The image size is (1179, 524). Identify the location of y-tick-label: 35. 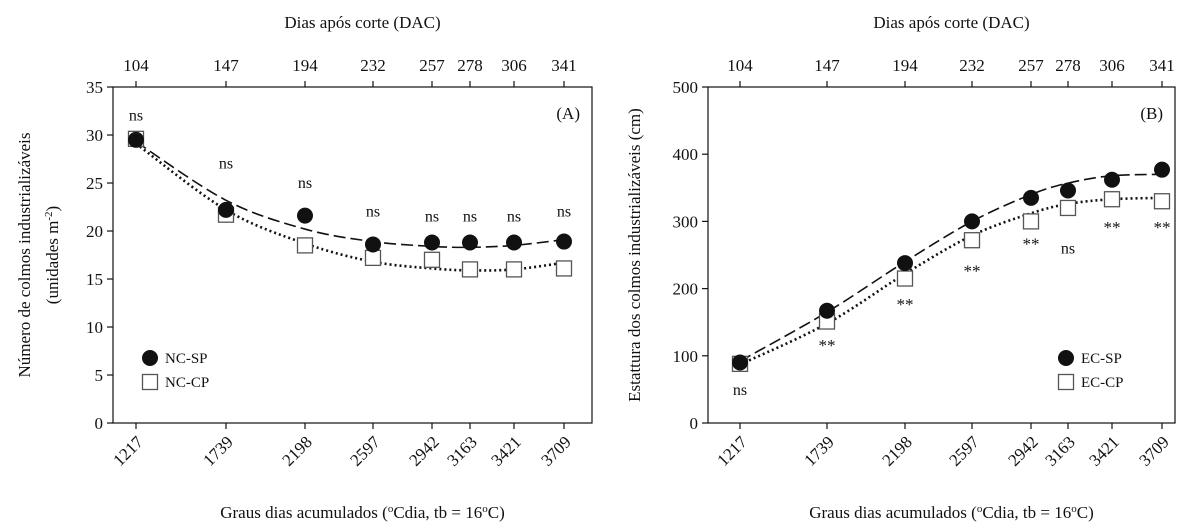
(94, 87).